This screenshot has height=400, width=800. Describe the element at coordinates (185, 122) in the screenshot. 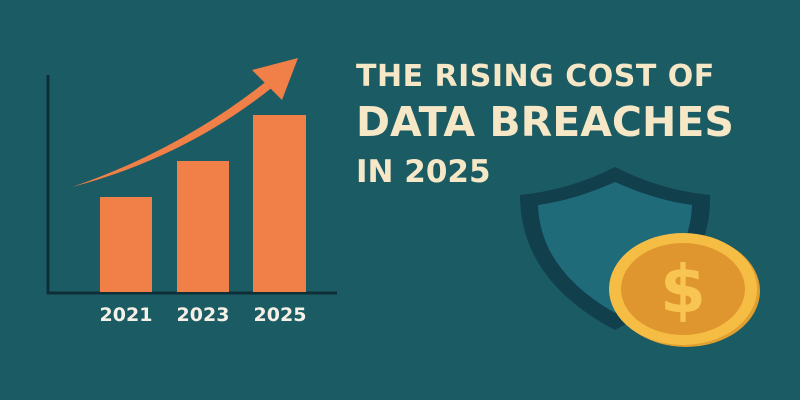

I see `trend-arrow-icon` at that location.